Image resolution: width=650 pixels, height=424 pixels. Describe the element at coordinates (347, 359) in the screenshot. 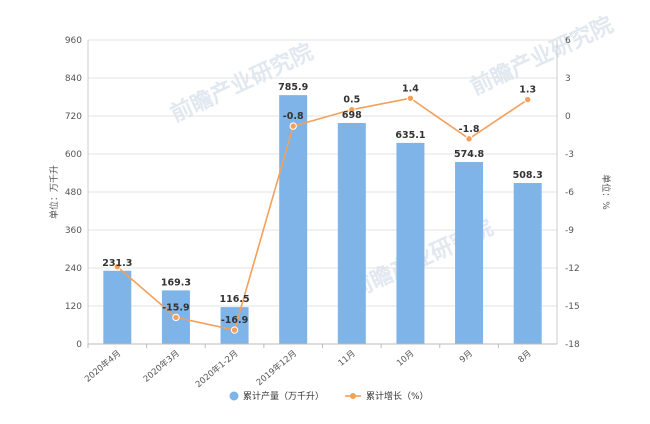

I see `x-category-label: 11月` at that location.